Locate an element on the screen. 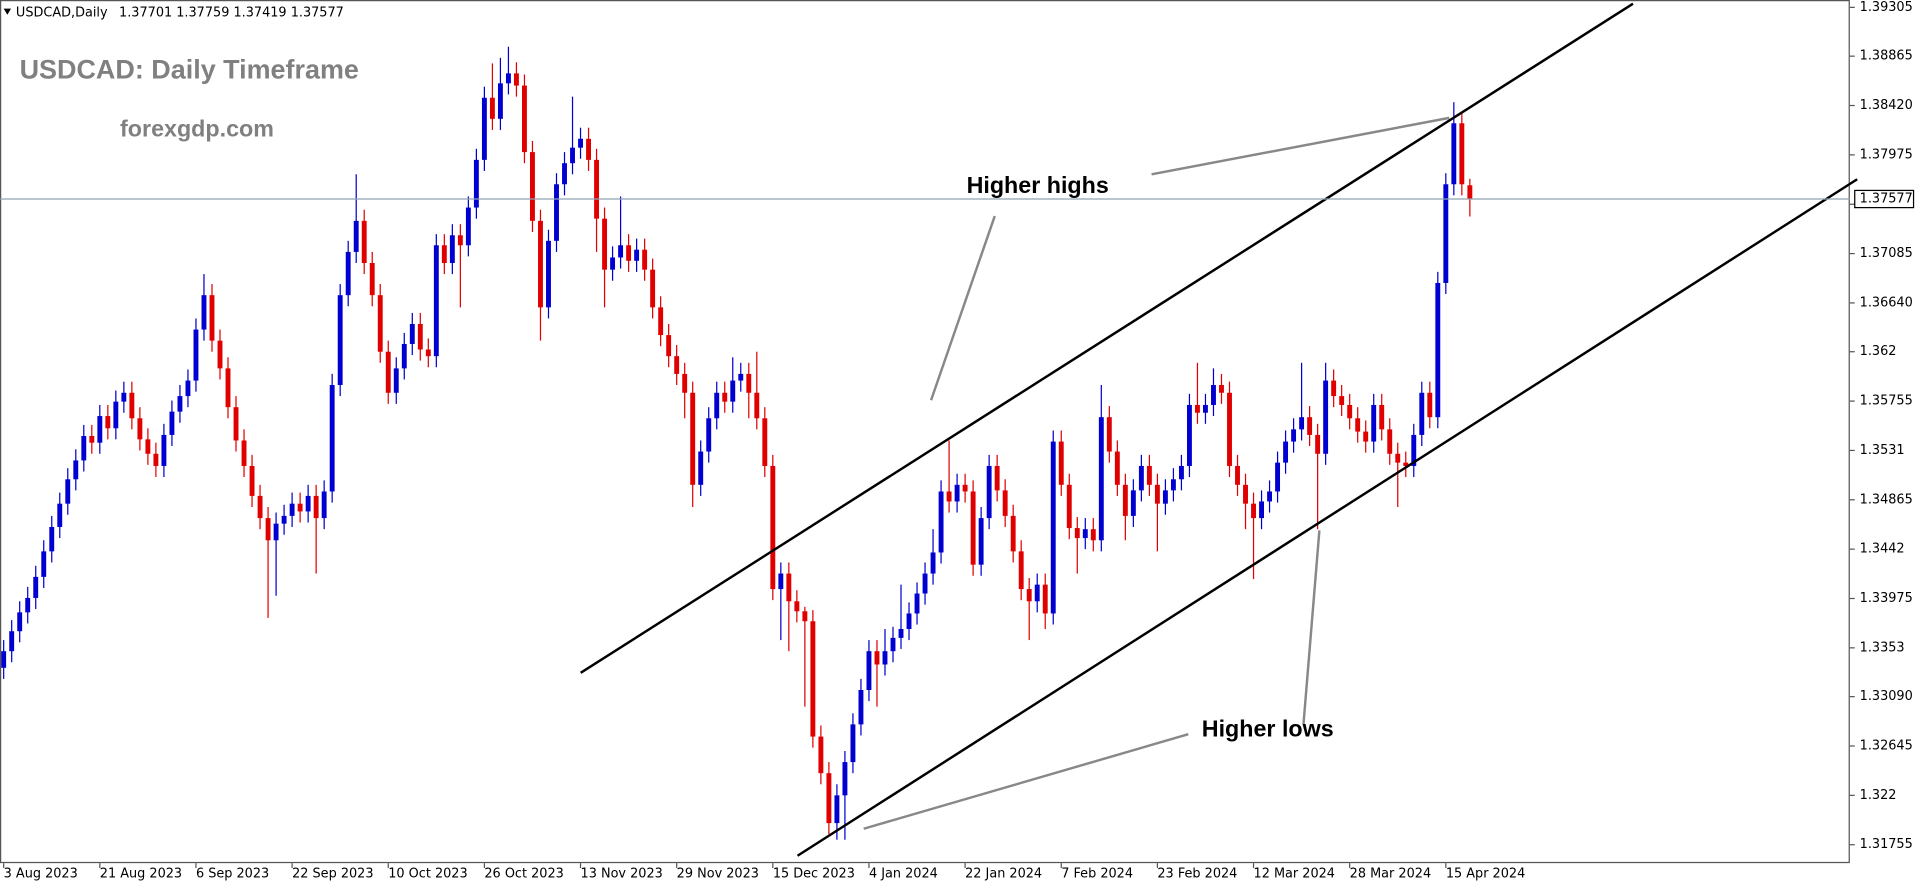 This screenshot has width=1916, height=884. y-tick-label: 1.32645 is located at coordinates (1886, 745).